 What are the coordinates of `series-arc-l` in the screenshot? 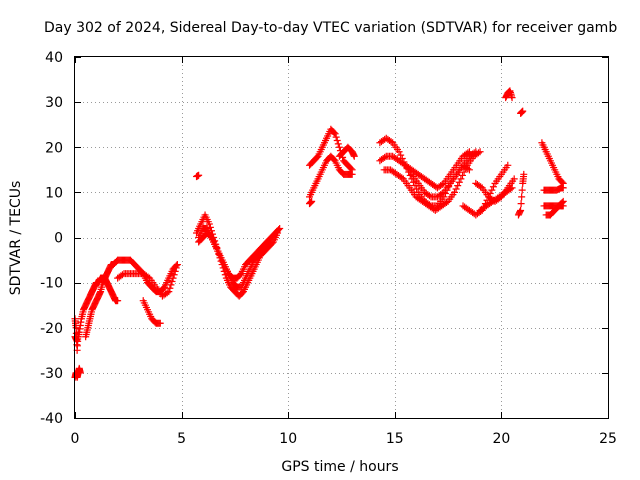 It's located at (331, 176).